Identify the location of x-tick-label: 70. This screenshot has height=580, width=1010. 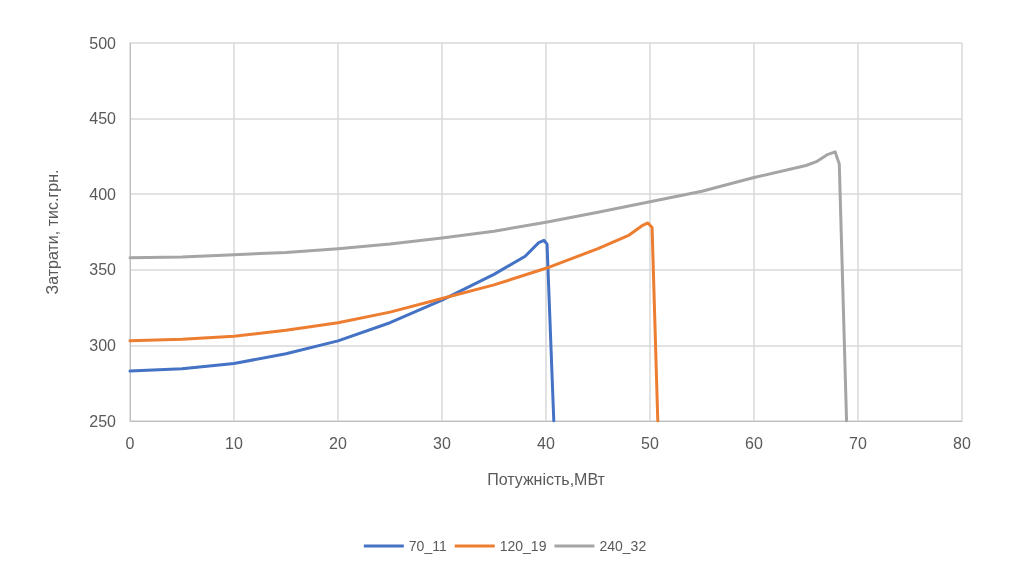
(858, 443).